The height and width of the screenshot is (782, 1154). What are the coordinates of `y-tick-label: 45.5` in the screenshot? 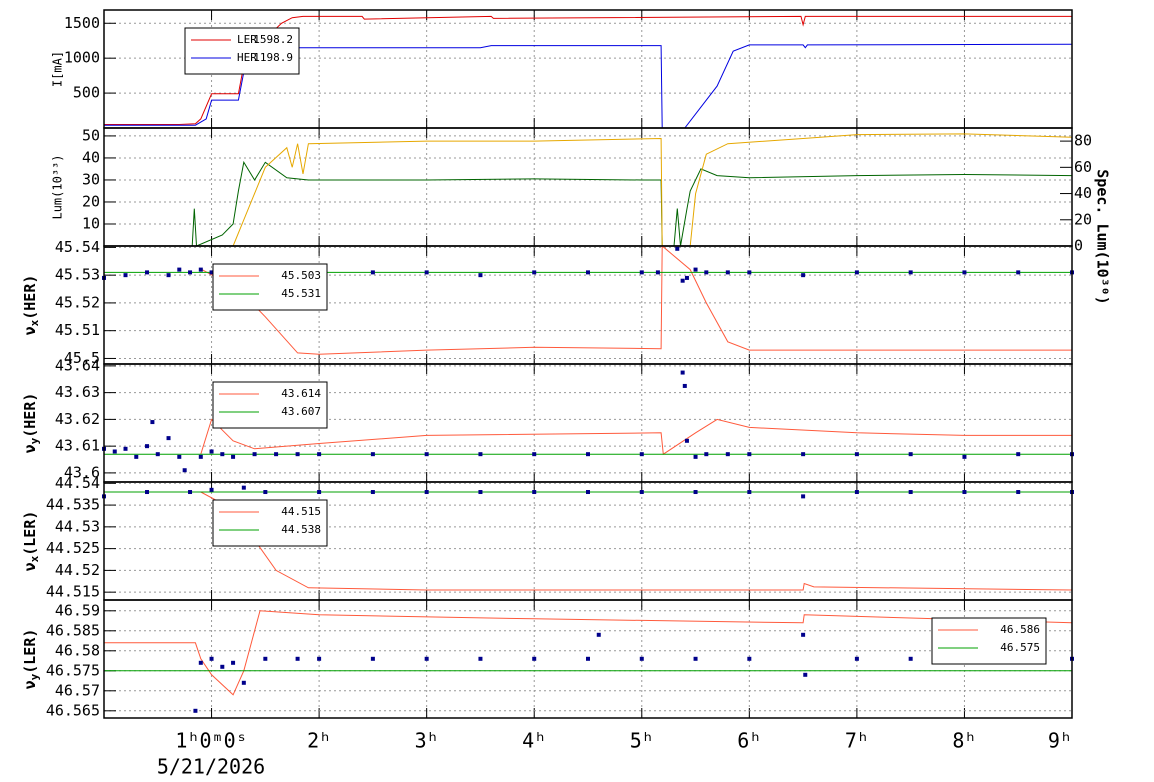 It's located at (82, 358).